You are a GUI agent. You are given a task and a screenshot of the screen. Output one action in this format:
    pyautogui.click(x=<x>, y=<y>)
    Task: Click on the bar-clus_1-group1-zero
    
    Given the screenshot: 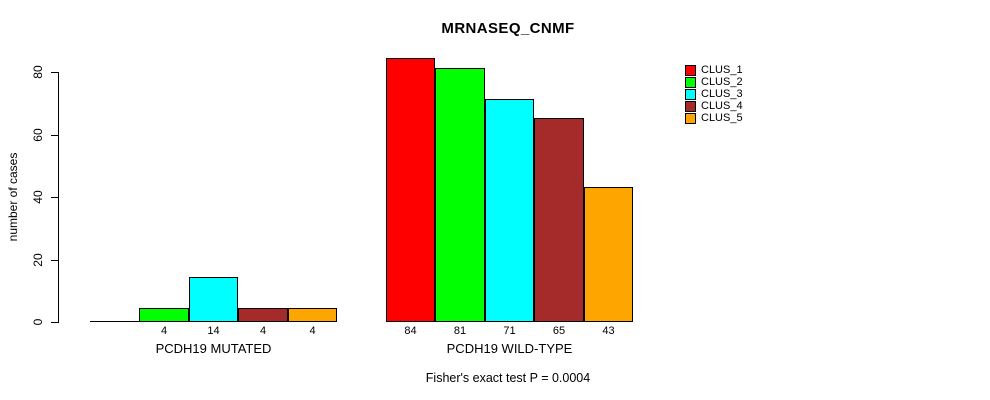 What is the action you would take?
    pyautogui.click(x=114, y=321)
    